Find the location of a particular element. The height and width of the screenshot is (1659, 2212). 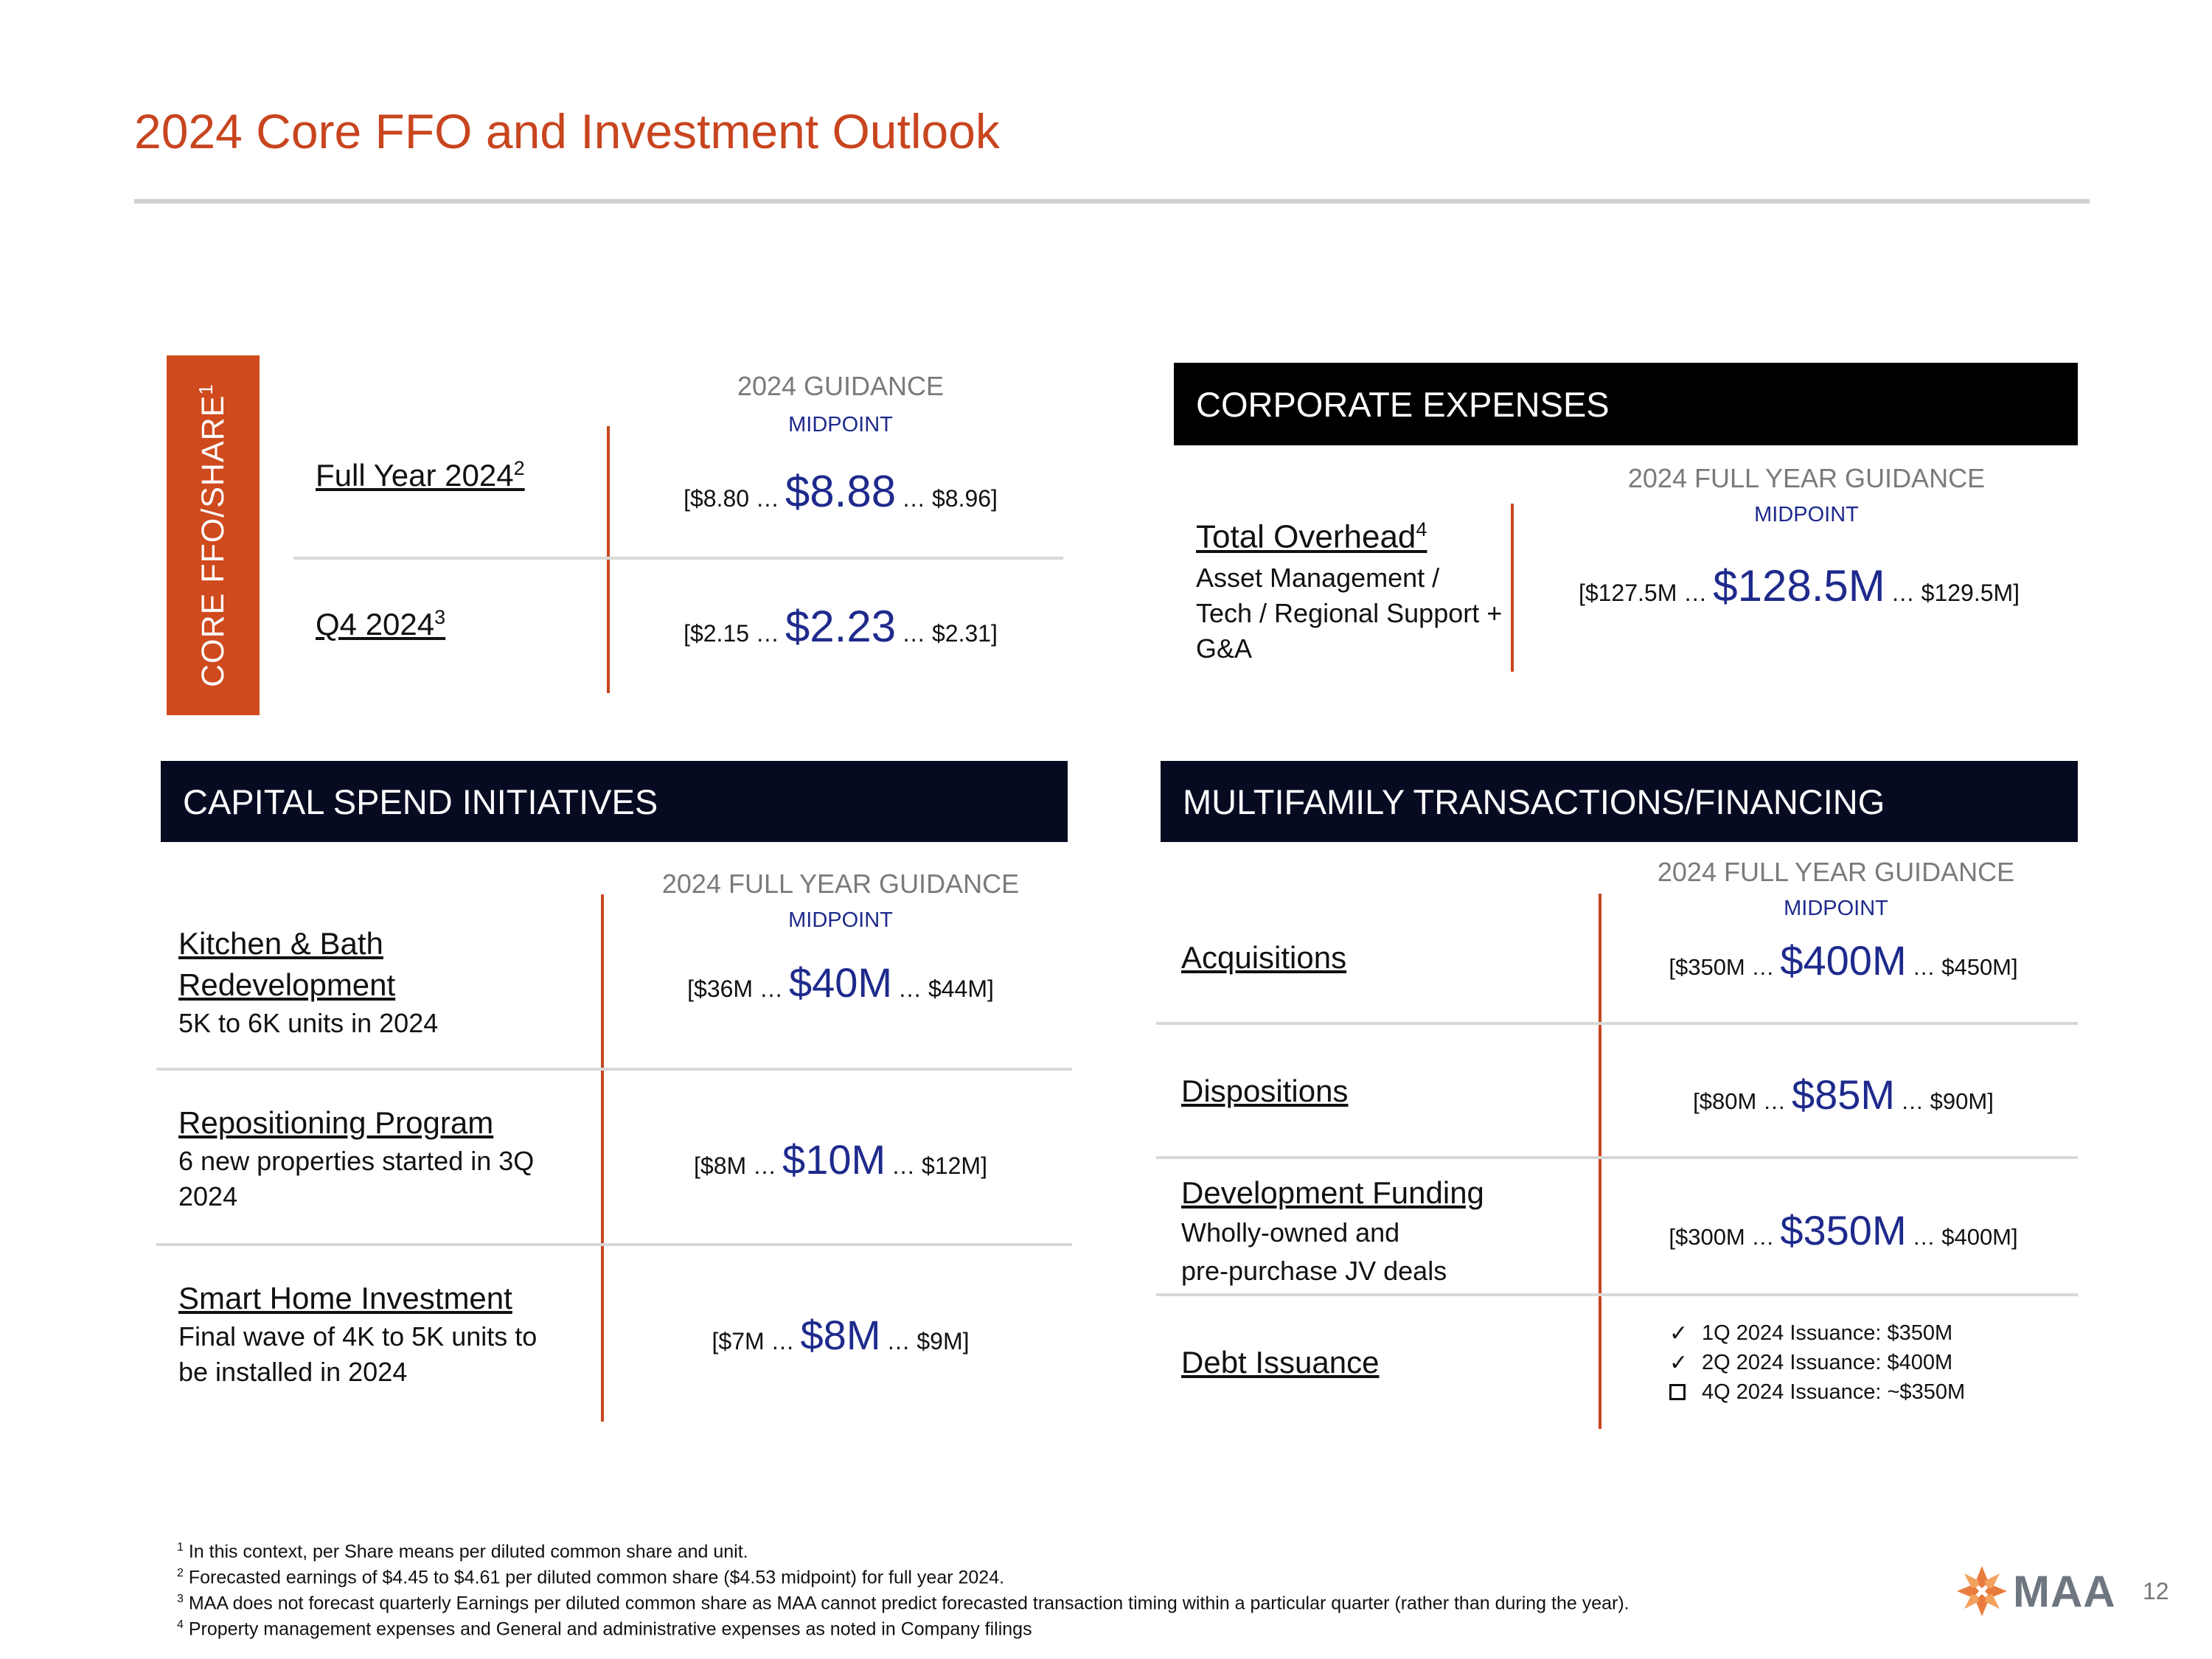

dispositions-range: [$80M … $85M … $90M] is located at coordinates (1843, 1094).